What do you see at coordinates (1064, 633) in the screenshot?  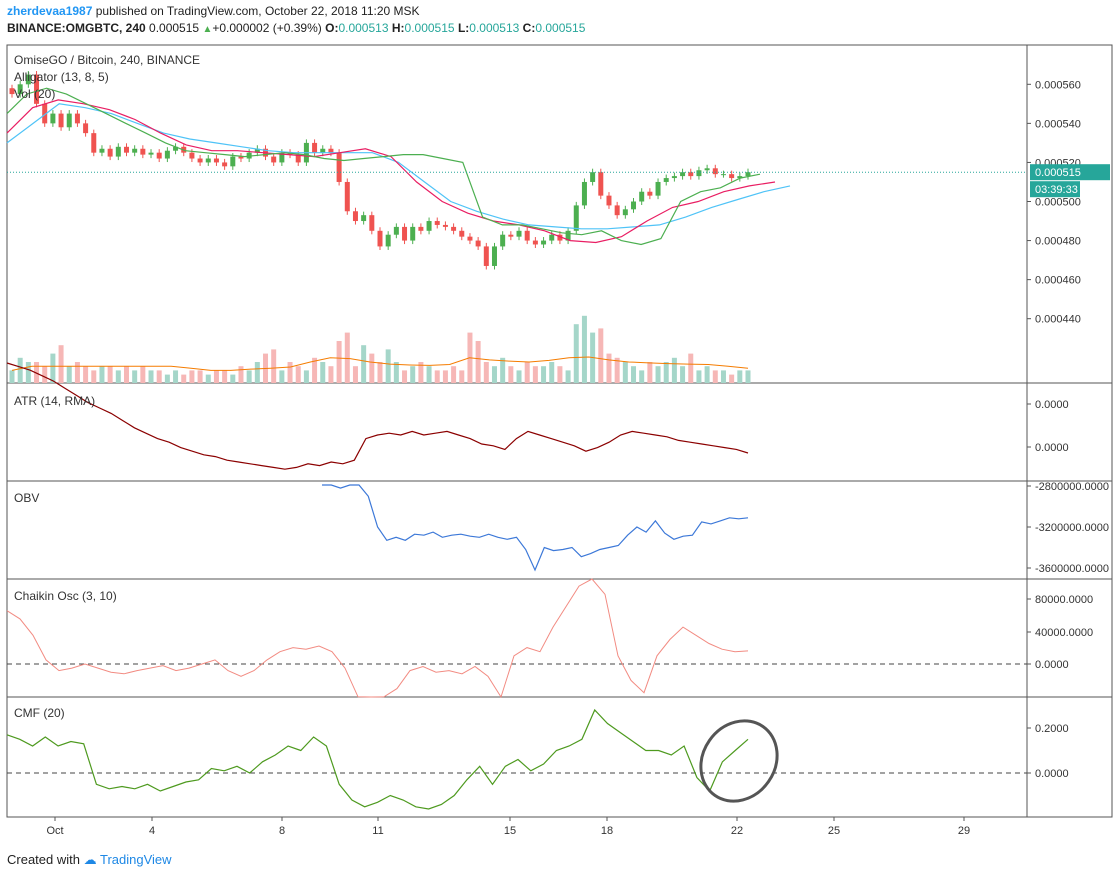 I see `chaikin-tick-label: 40000.0000` at bounding box center [1064, 633].